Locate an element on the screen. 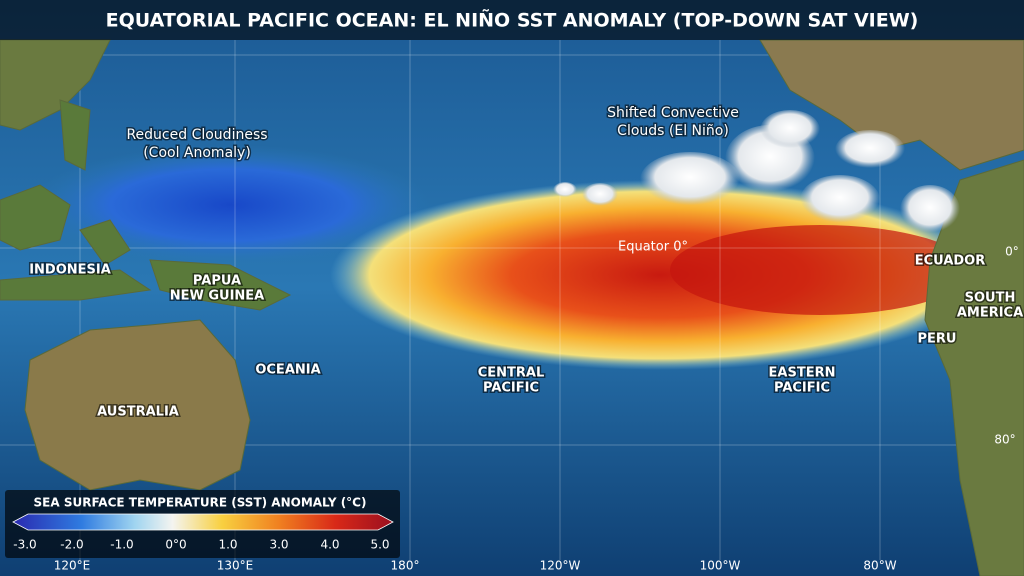 The width and height of the screenshot is (1024, 576). annotation: Shifted Convective is located at coordinates (673, 113).